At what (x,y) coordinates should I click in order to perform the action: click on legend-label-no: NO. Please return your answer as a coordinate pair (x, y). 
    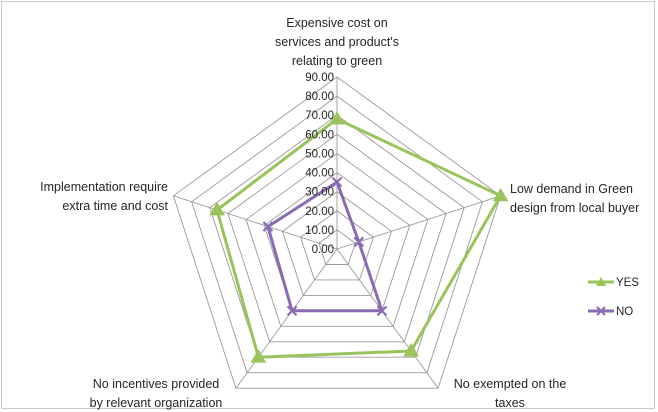
    Looking at the image, I should click on (624, 312).